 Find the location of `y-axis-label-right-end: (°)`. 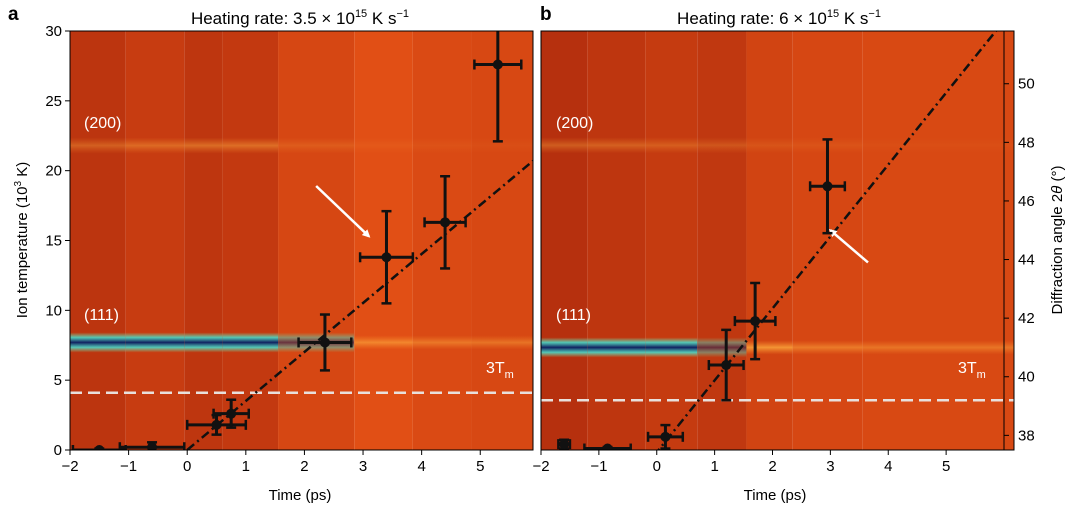

y-axis-label-right-end: (°) is located at coordinates (1057, 176).